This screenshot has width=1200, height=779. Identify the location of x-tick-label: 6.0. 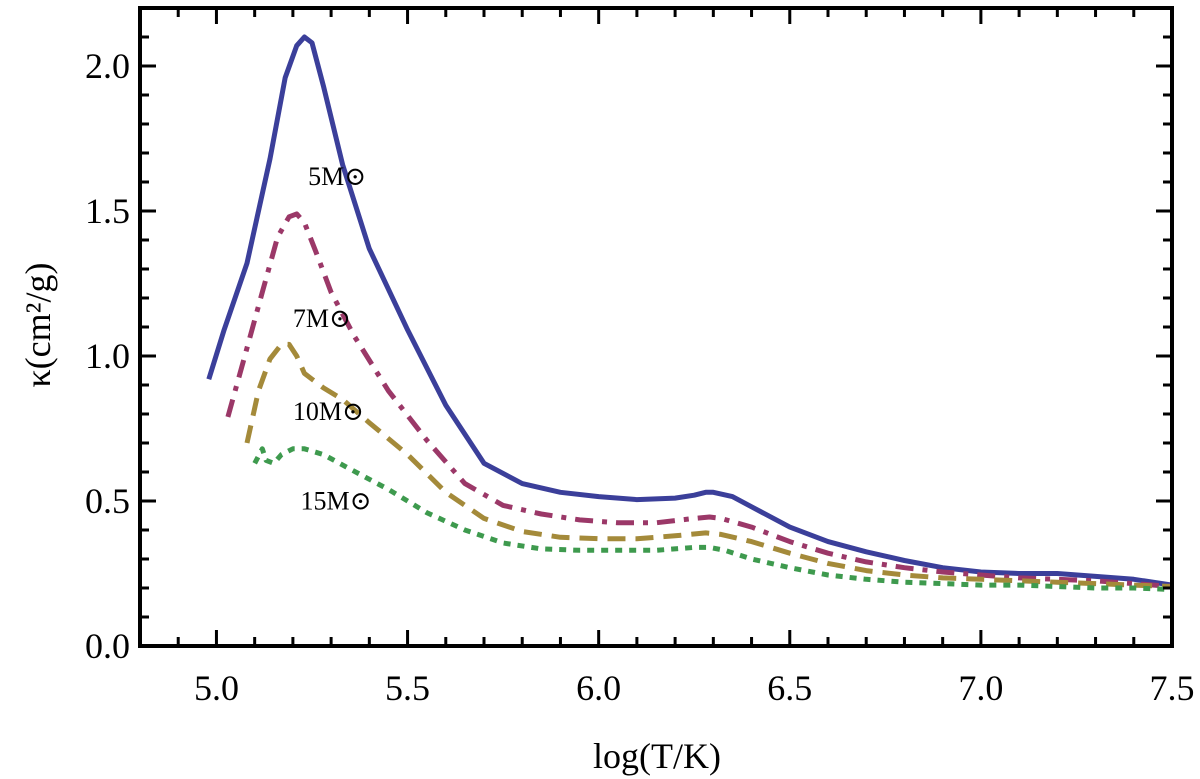
(598, 688).